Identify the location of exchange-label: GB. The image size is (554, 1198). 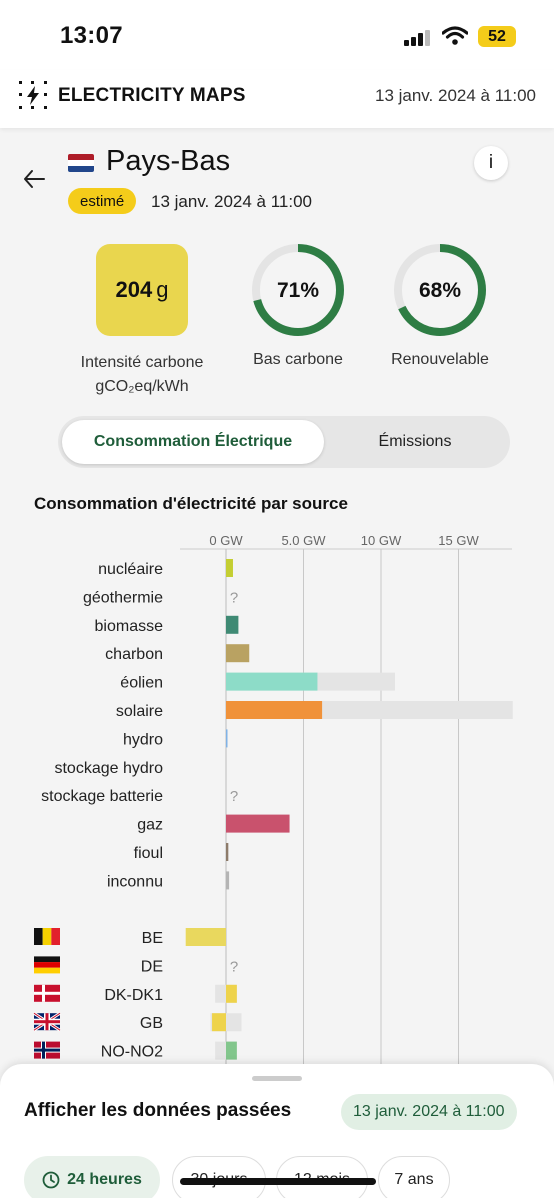
(151, 1023).